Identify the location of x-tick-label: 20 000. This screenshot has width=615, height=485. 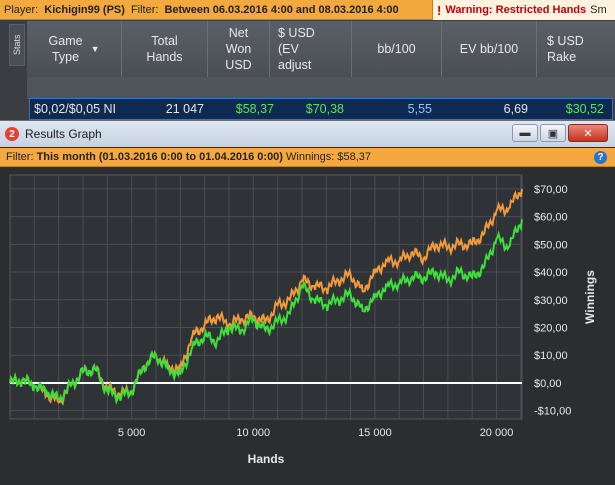
(497, 433).